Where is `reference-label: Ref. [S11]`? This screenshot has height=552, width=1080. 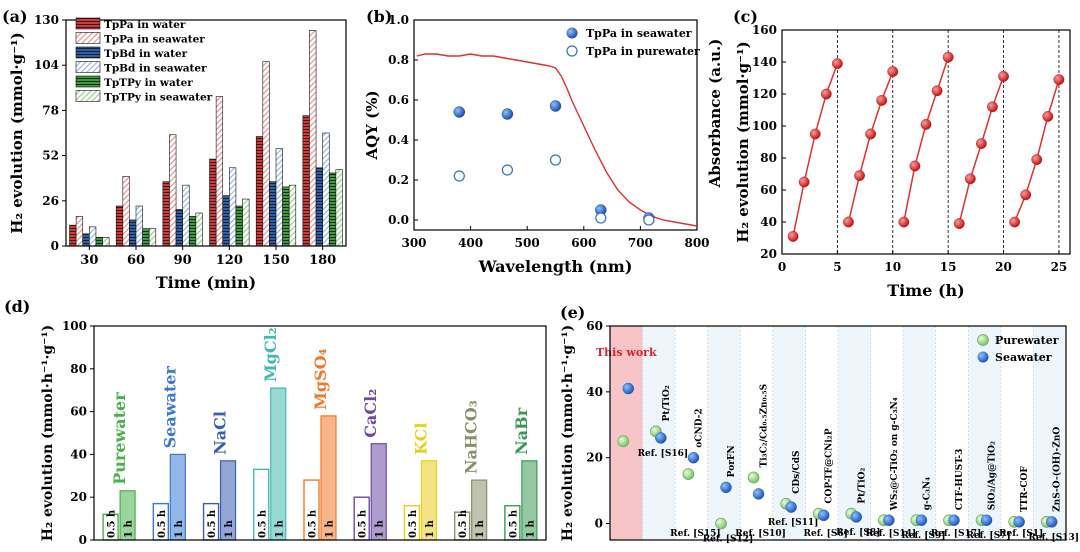 reference-label: Ref. [S11] is located at coordinates (793, 523).